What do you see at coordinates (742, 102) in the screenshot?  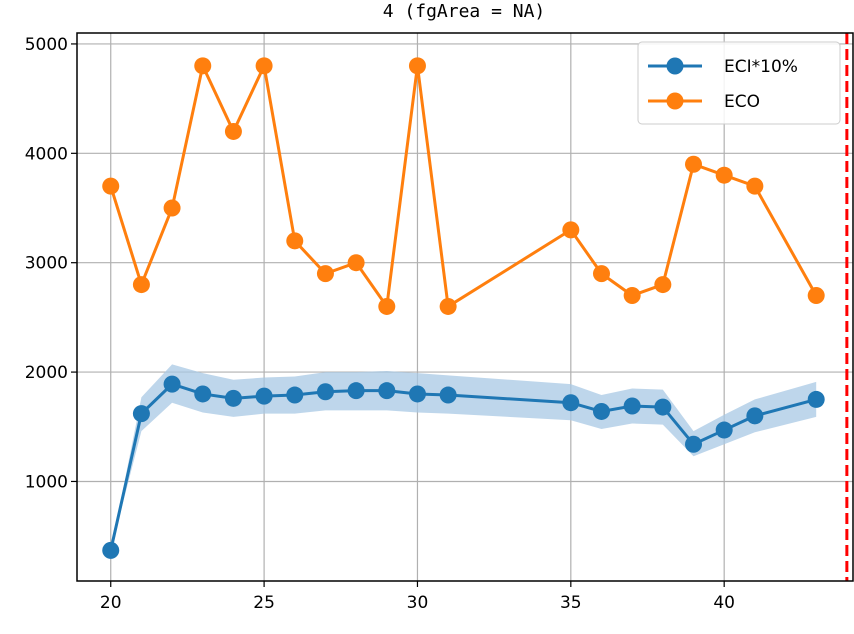 I see `legend-label: ECO` at bounding box center [742, 102].